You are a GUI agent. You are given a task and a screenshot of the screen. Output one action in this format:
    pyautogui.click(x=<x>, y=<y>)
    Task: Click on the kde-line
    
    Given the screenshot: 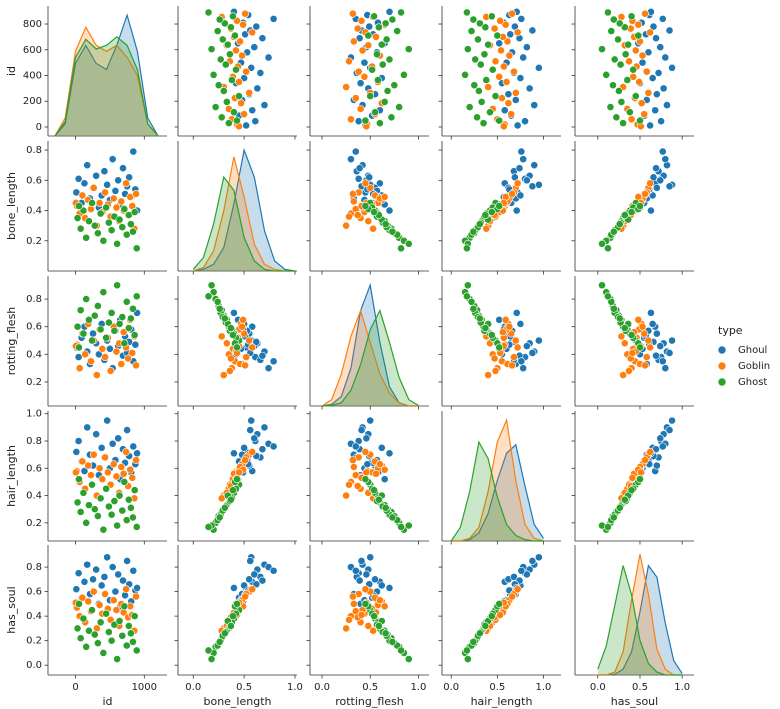 What is the action you would take?
    pyautogui.click(x=106, y=81)
    